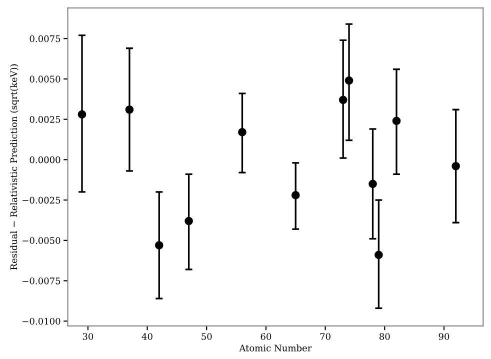 The height and width of the screenshot is (359, 491). Describe the element at coordinates (147, 336) in the screenshot. I see `x-tick-label: 40` at that location.